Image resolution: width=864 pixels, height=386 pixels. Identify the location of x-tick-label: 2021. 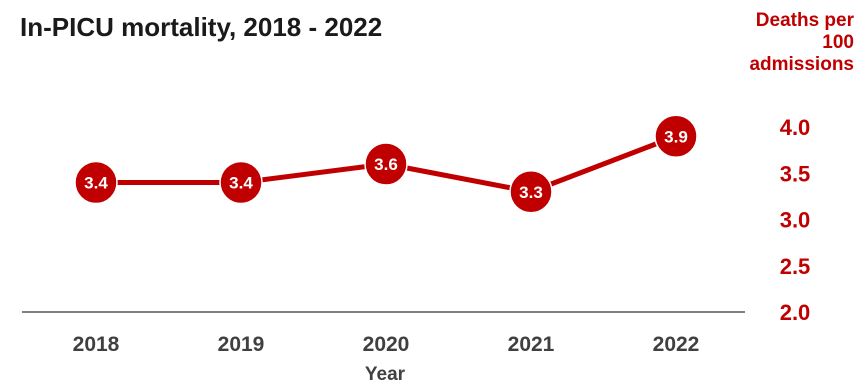
(531, 344).